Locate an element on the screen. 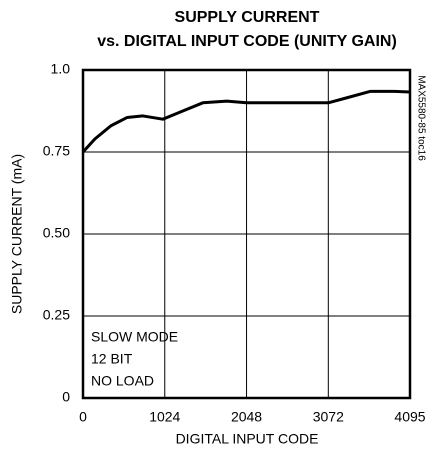 The height and width of the screenshot is (455, 430). x-tick-label: 3072 is located at coordinates (328, 417).